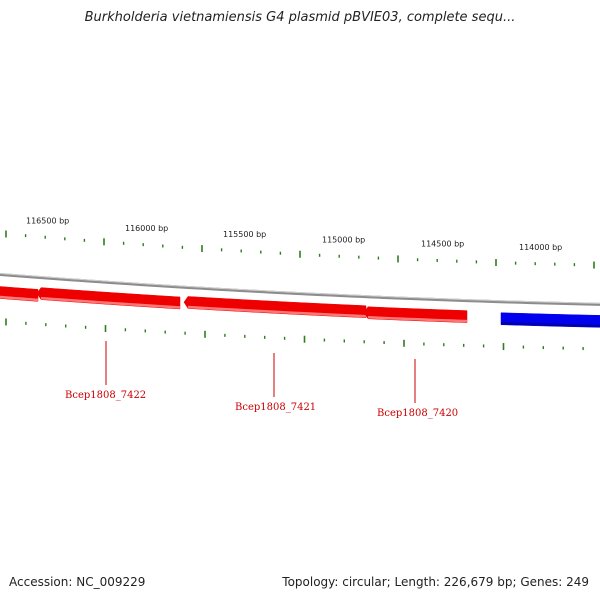 The height and width of the screenshot is (600, 600). I want to click on scale-tick-label: 116500 bp, so click(47, 220).